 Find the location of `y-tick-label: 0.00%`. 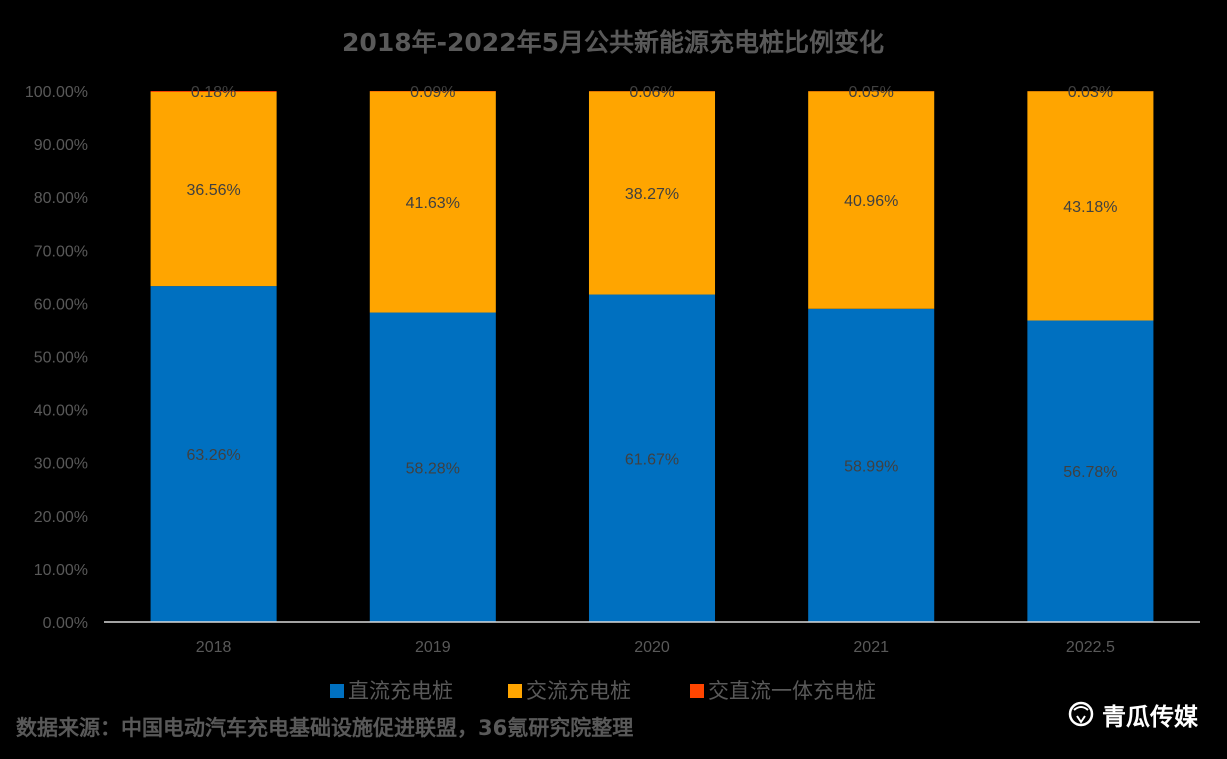

y-tick-label: 0.00% is located at coordinates (65, 623).